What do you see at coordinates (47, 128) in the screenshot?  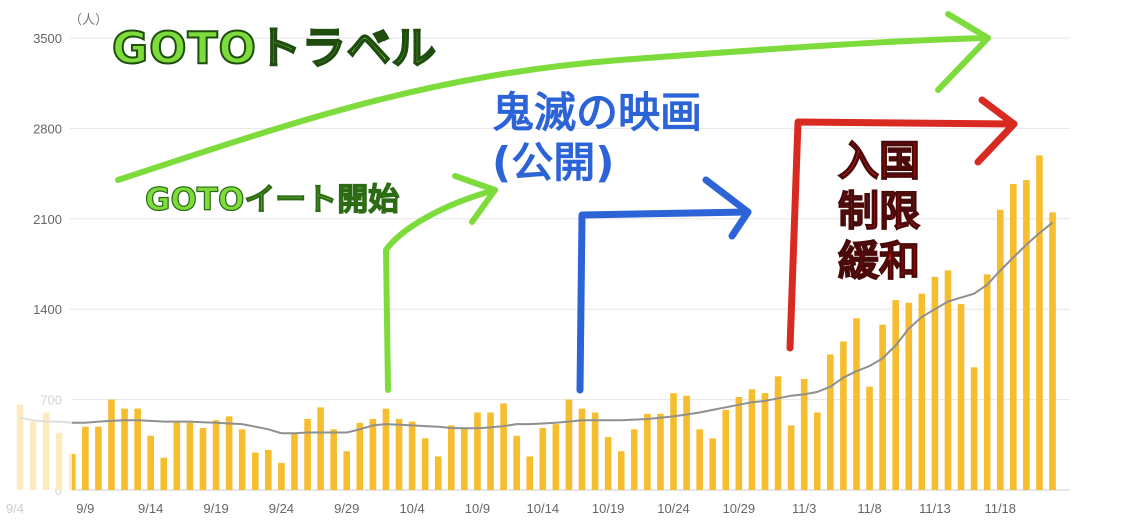 I see `y-tick-label: 2800` at bounding box center [47, 128].